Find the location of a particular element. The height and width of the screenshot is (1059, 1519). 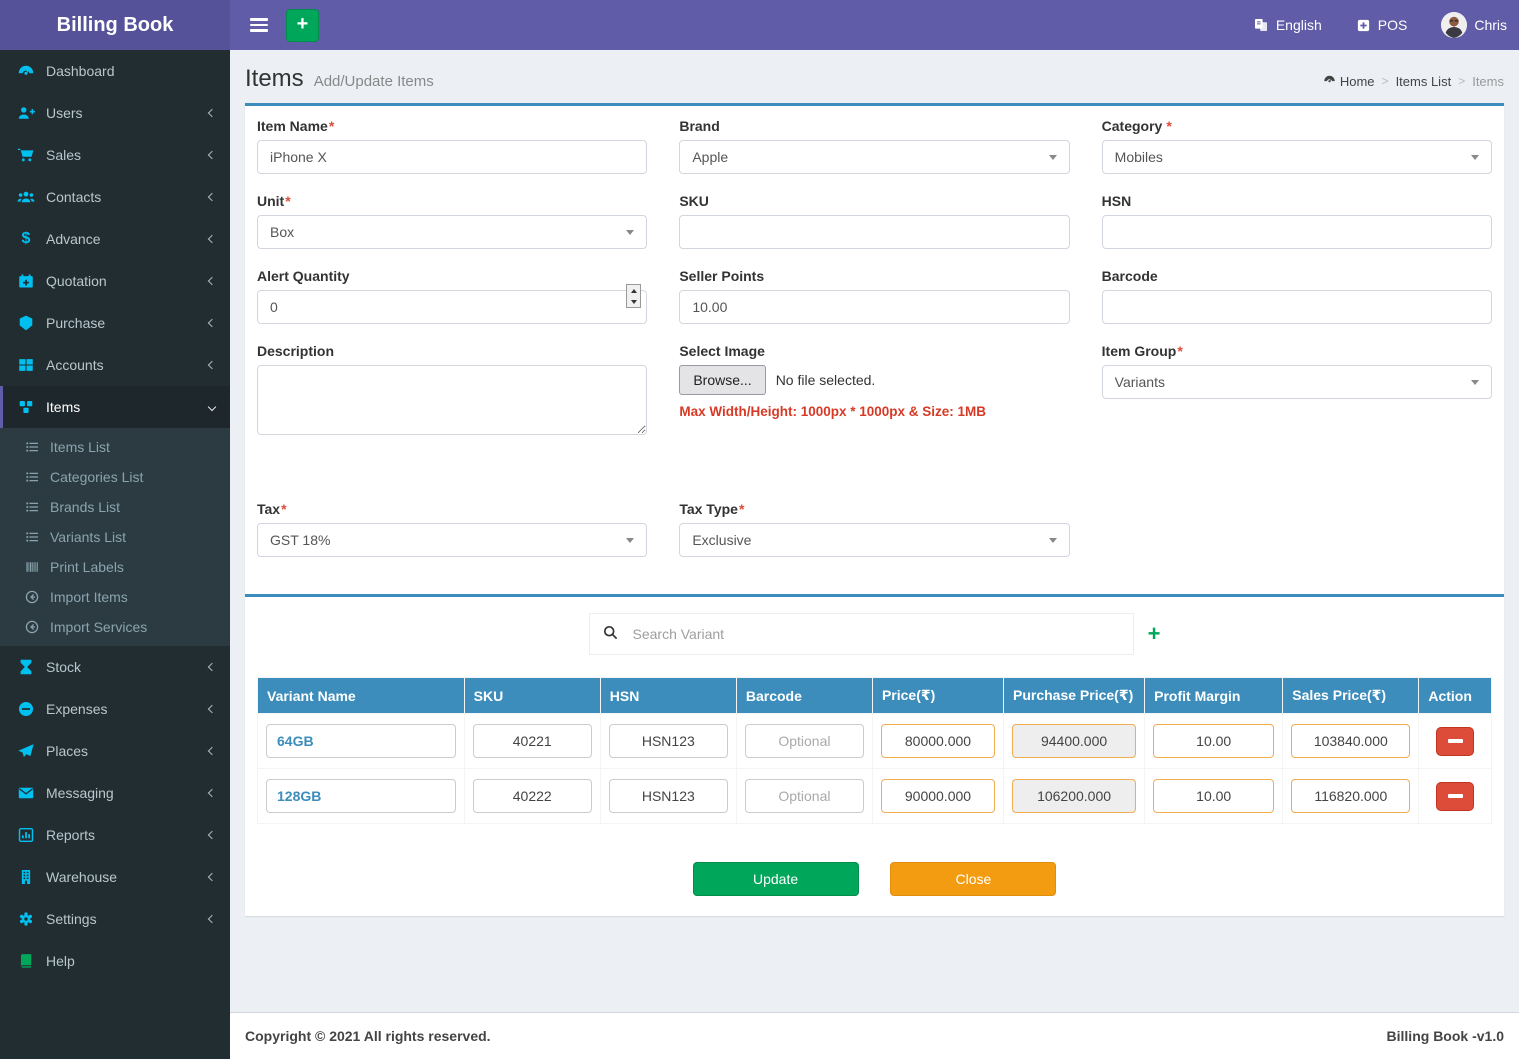

col-action: Action is located at coordinates (1455, 695).